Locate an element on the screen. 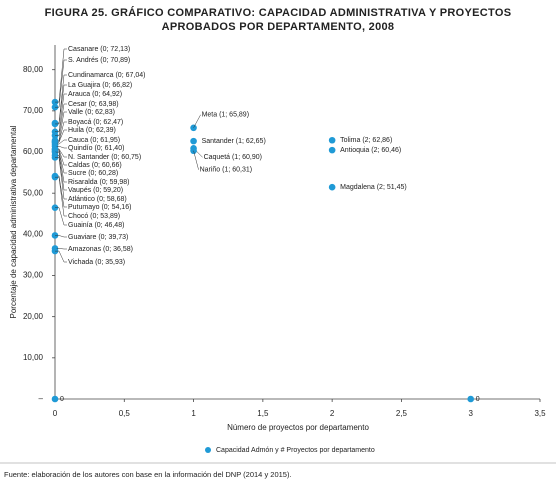 This screenshot has width=556, height=486. point-label: Antioquia (2; 60,46) is located at coordinates (370, 150).